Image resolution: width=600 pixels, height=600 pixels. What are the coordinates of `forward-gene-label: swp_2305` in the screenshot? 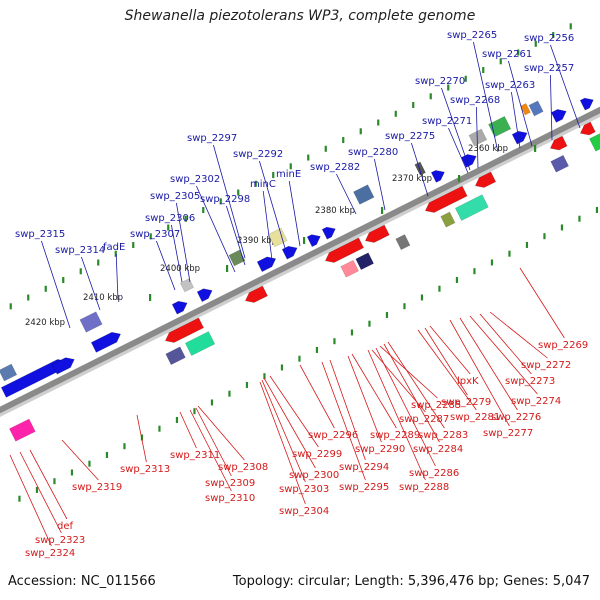 It's located at (175, 196).